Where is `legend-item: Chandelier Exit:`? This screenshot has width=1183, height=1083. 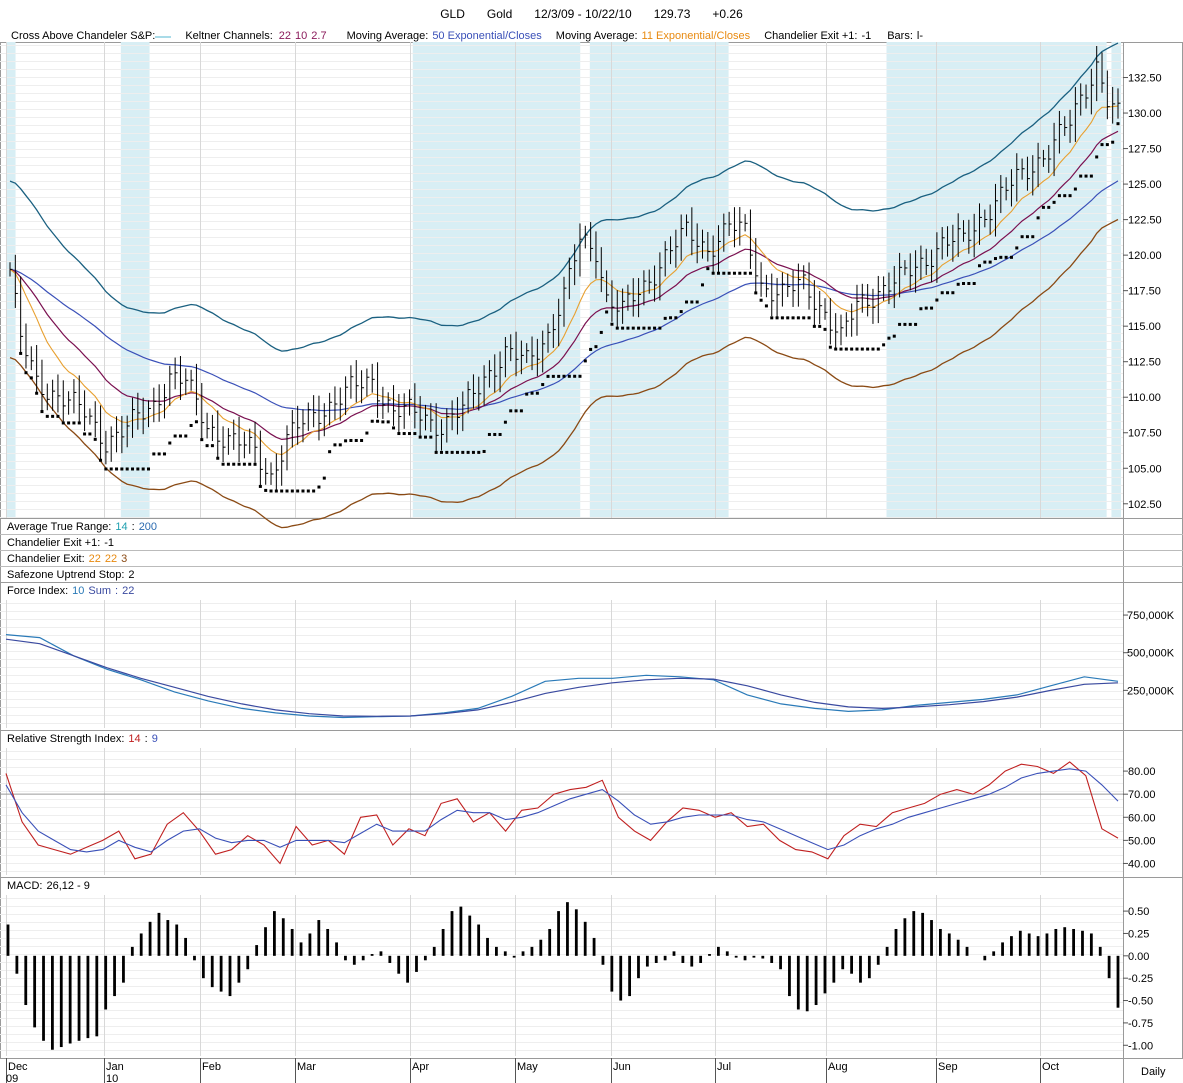 legend-item: Chandelier Exit: is located at coordinates (46, 559).